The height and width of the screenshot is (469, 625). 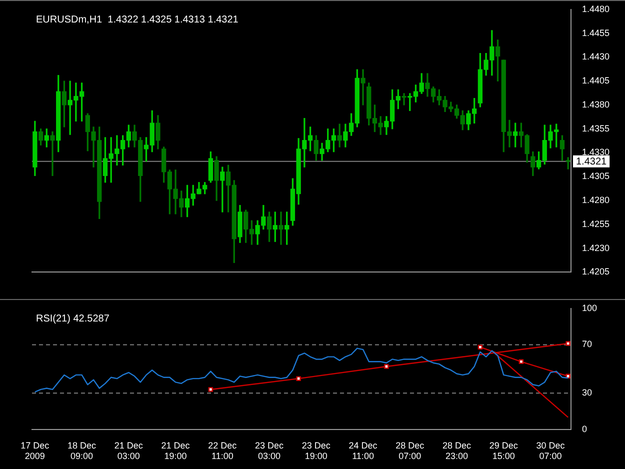 What do you see at coordinates (596, 271) in the screenshot?
I see `y-tick-label: 1.4205` at bounding box center [596, 271].